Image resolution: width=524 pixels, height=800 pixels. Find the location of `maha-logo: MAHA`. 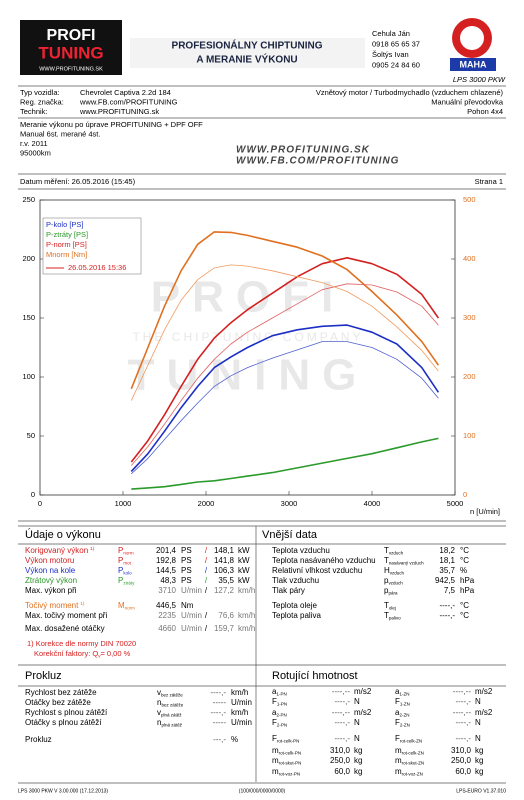

maha-logo: MAHA is located at coordinates (473, 64).